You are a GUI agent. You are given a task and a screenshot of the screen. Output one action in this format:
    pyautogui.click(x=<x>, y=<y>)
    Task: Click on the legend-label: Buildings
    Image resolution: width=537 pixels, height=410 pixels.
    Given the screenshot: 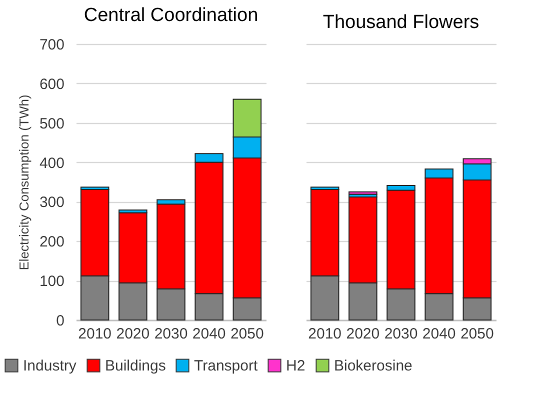 What is the action you would take?
    pyautogui.click(x=135, y=366)
    